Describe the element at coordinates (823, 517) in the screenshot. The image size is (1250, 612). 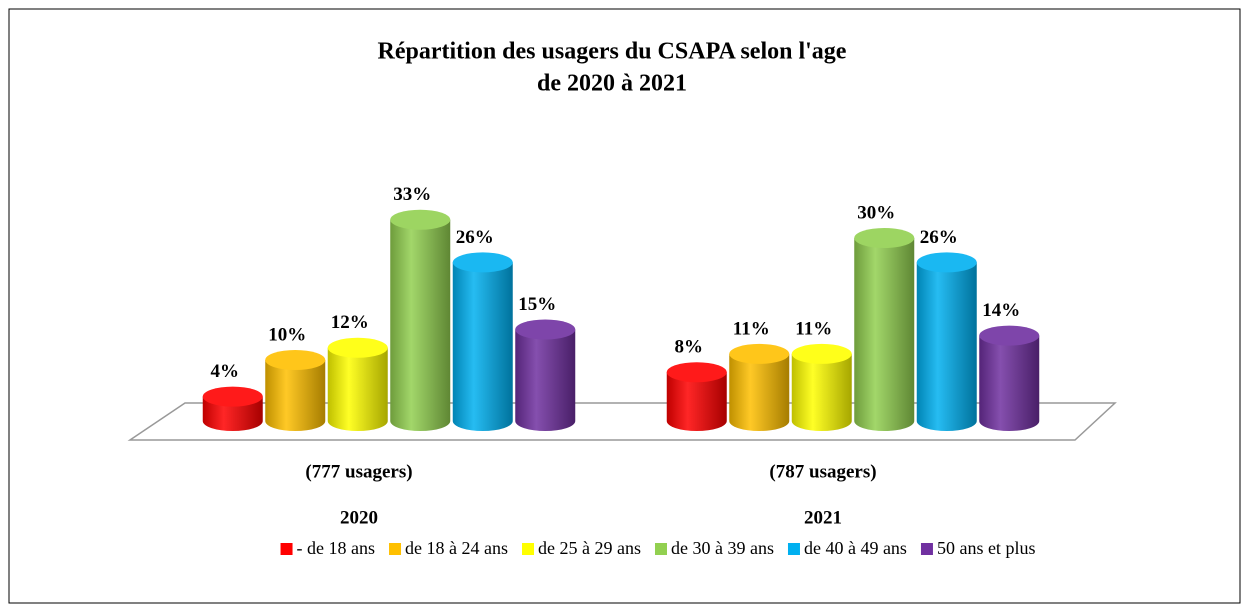
I see `x-tick-label: 2021` at that location.